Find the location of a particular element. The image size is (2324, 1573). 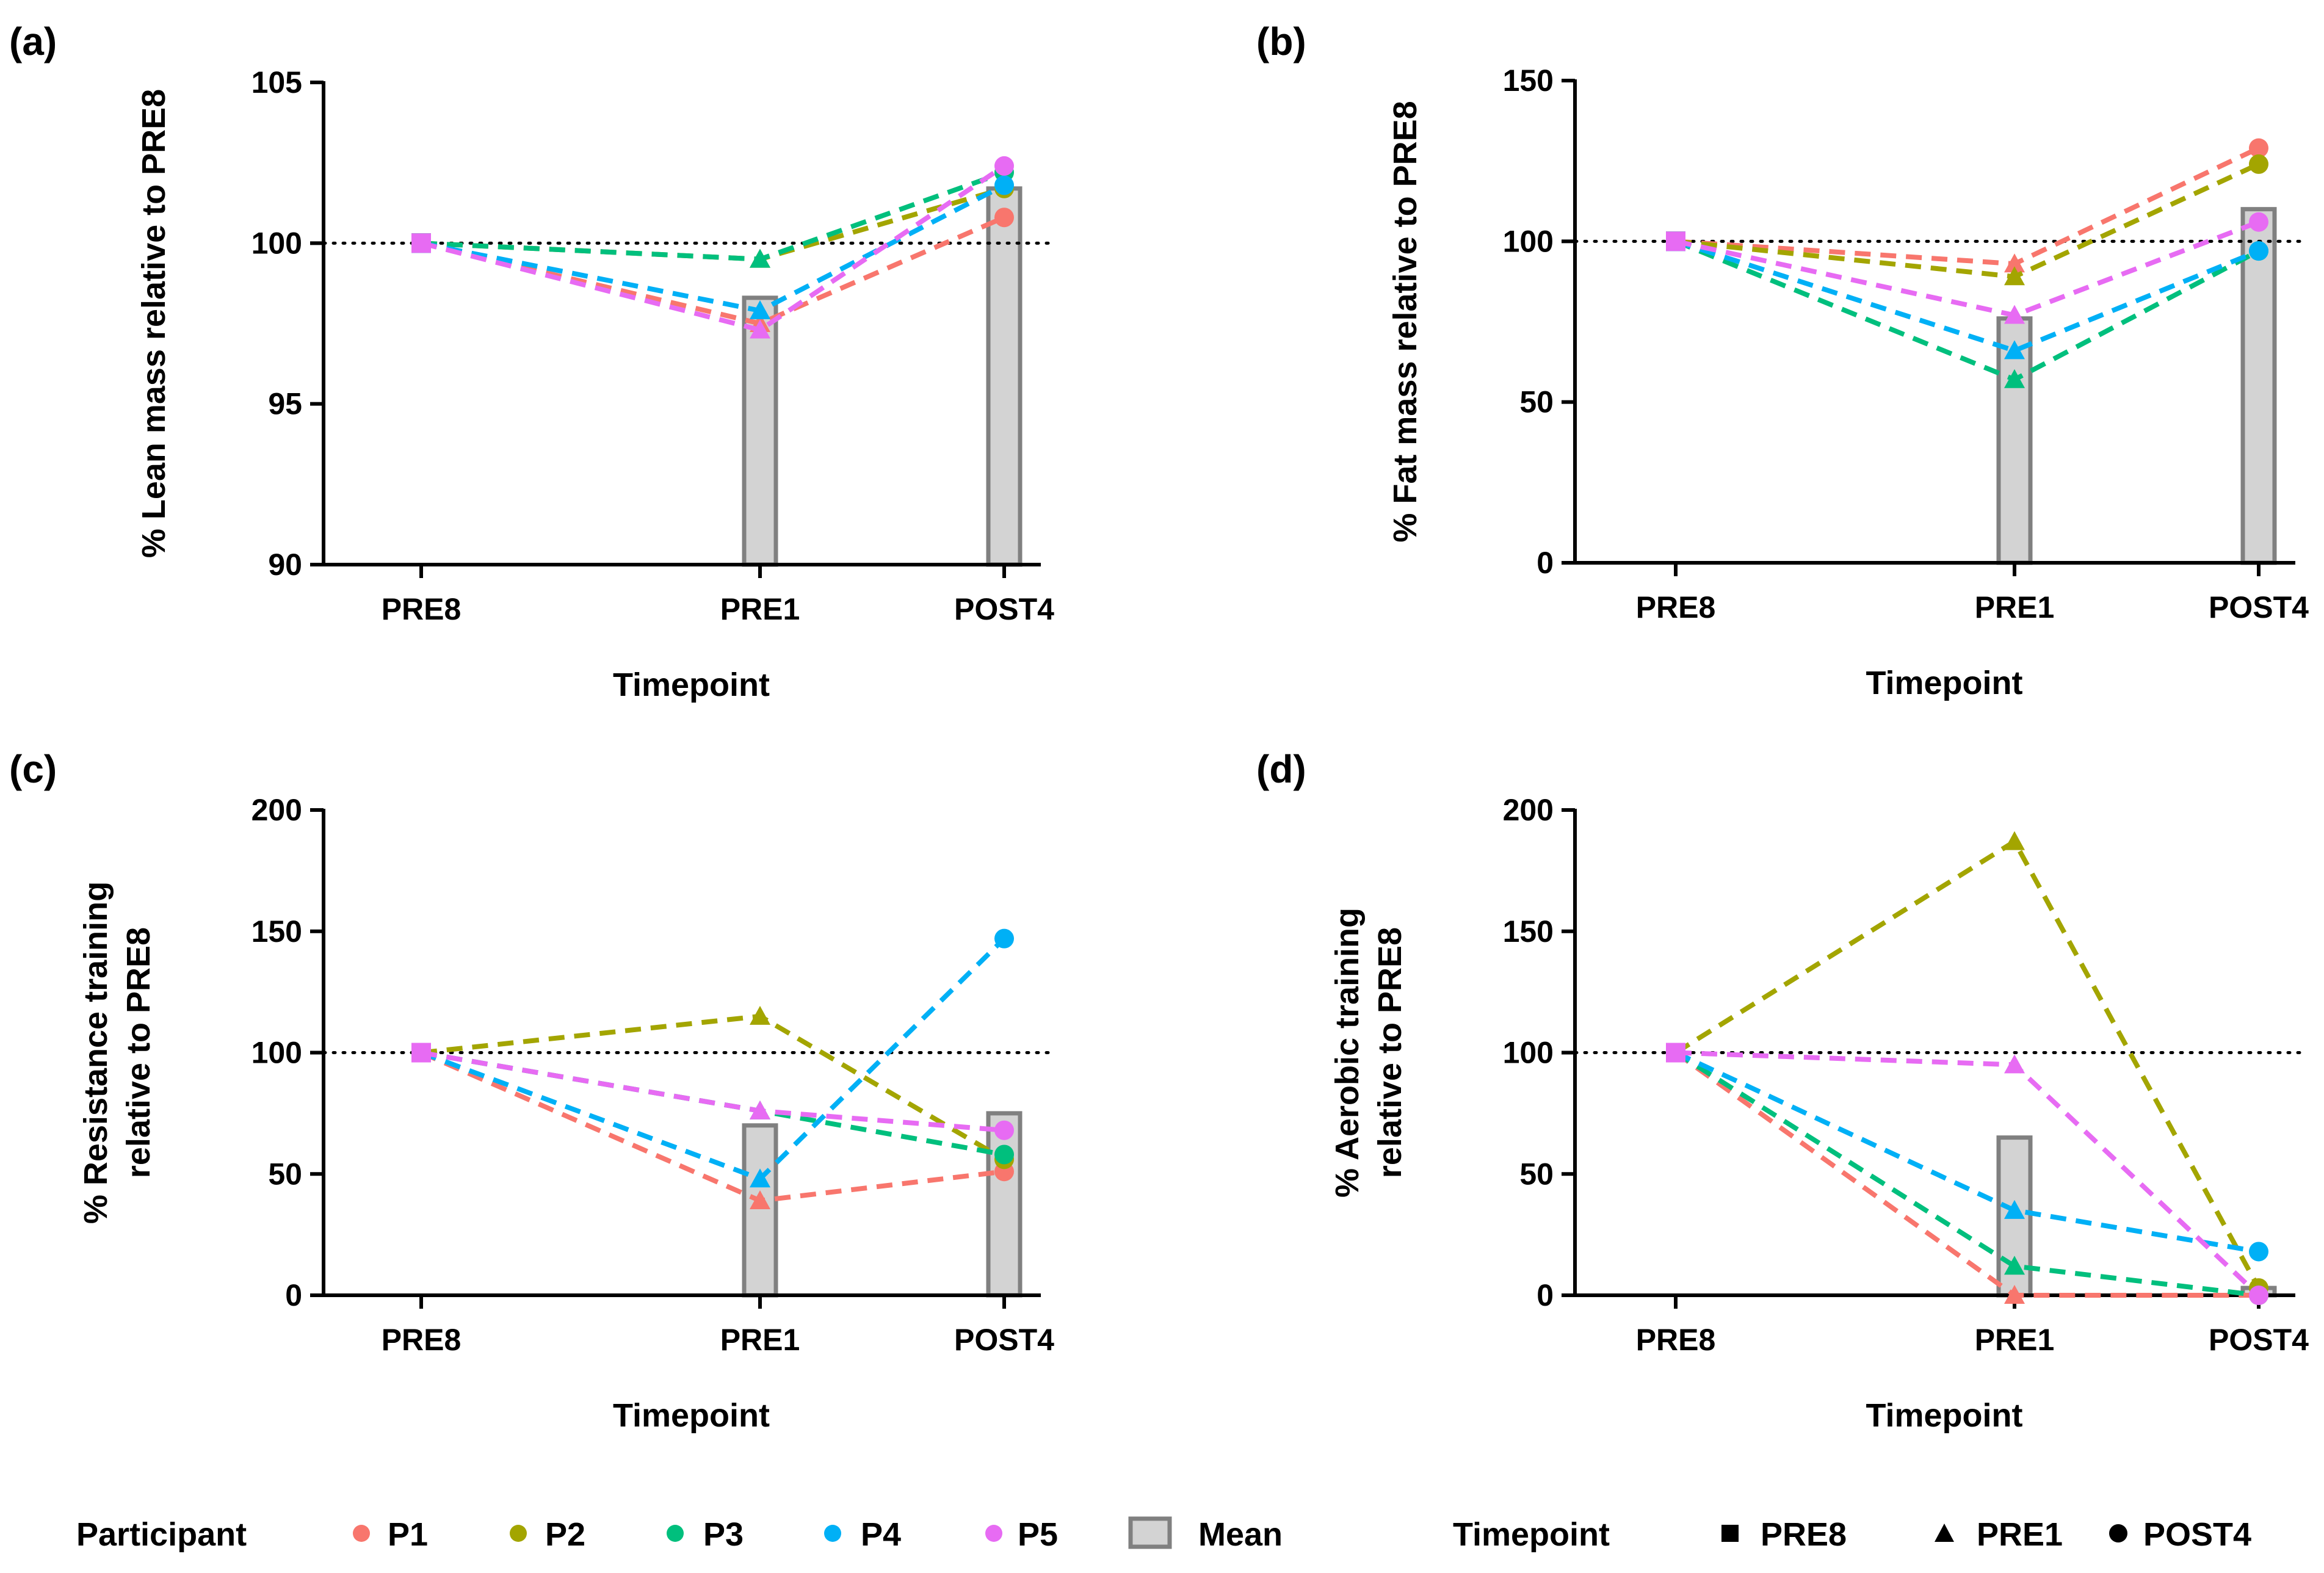

legend-item-mean: Mean is located at coordinates (1205, 1534).